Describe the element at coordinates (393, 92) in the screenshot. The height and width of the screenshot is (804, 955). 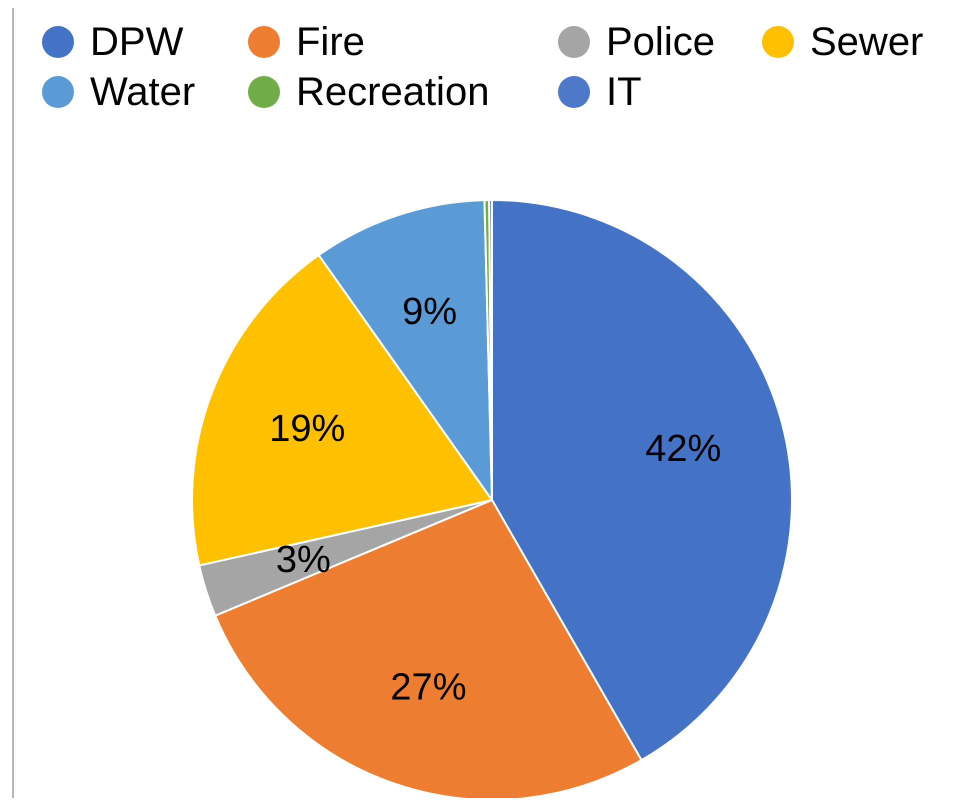
I see `legend-label: Recreation` at that location.